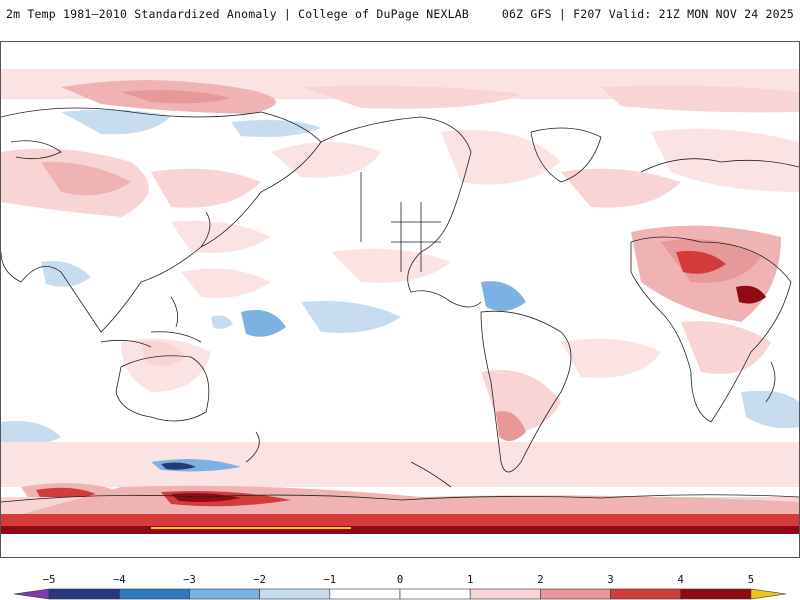  What do you see at coordinates (400, 580) in the screenshot?
I see `colorbar-tick-label: 0` at bounding box center [400, 580].